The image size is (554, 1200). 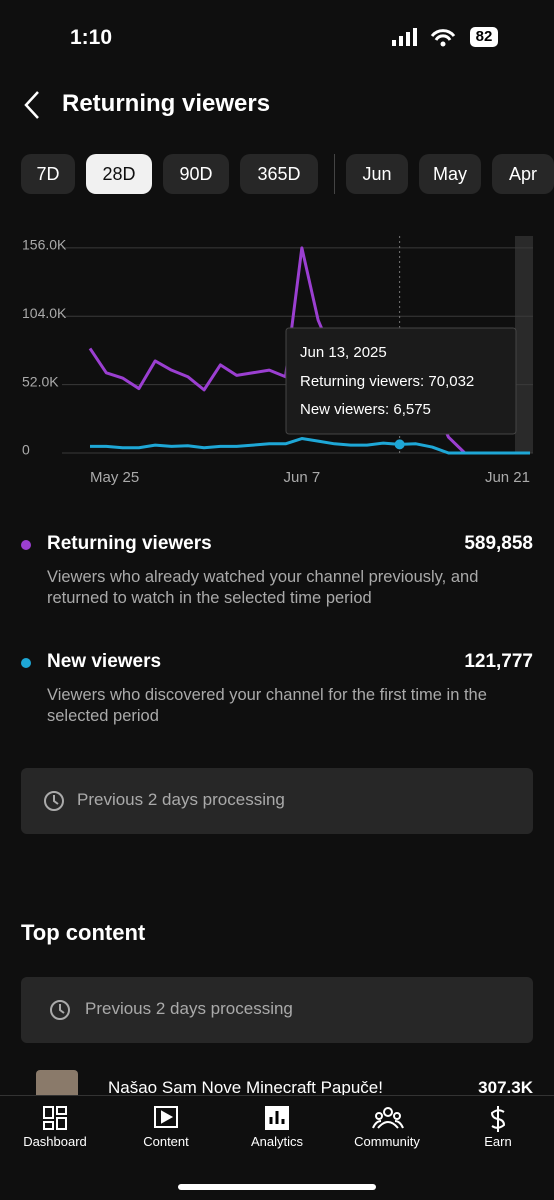 I want to click on range-chip: 28D, so click(x=119, y=174).